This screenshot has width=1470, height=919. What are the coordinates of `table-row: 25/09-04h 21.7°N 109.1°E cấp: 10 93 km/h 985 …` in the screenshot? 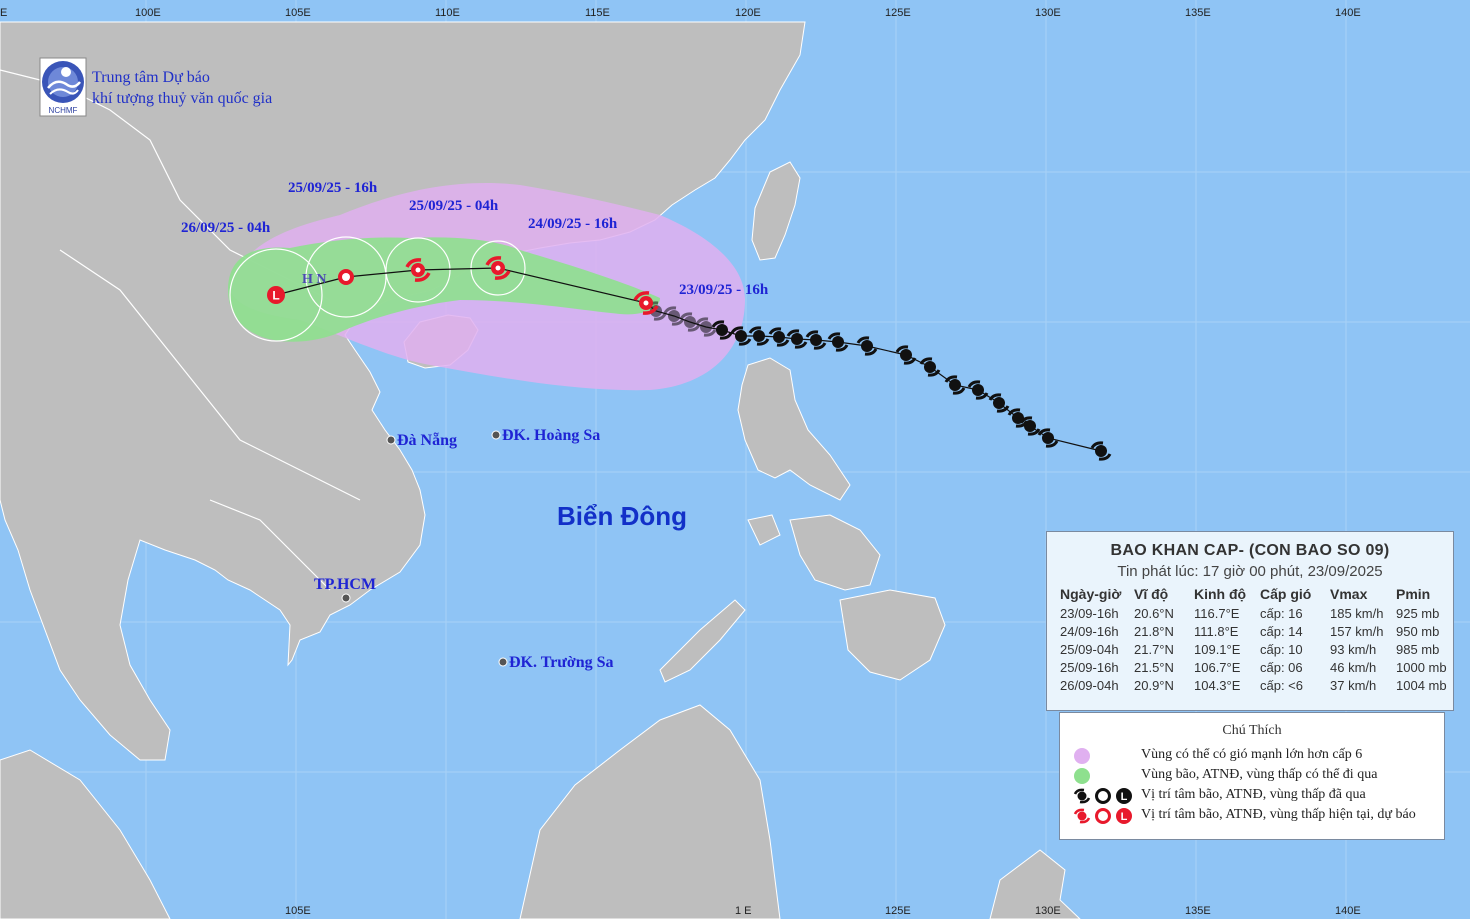 It's located at (1254, 649).